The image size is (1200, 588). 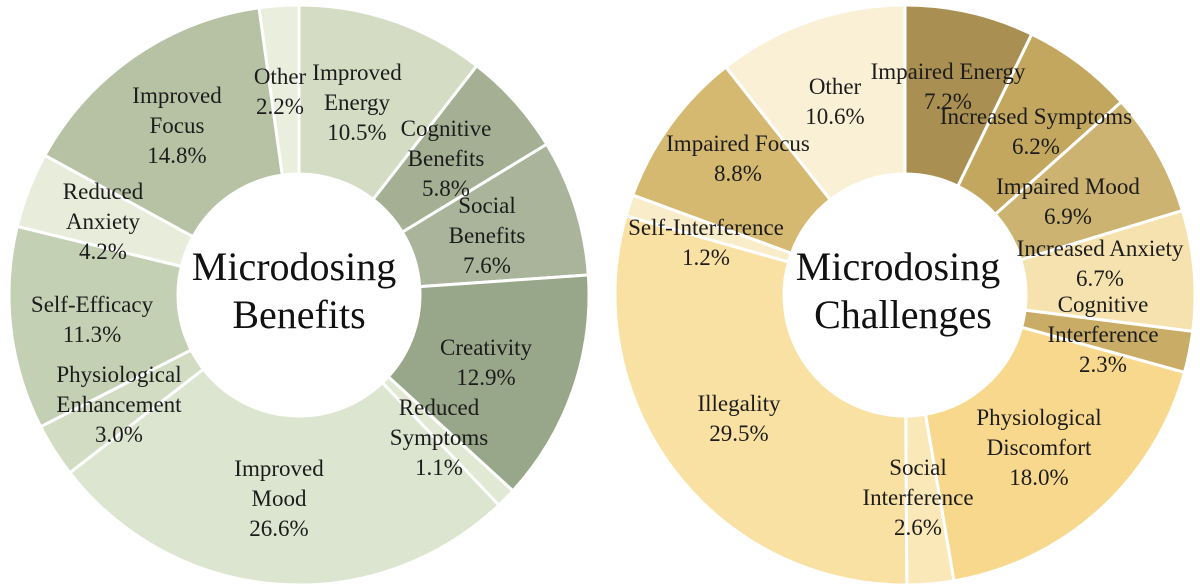 What do you see at coordinates (739, 418) in the screenshot?
I see `slice-label-illegality: Illegality 29.5%` at bounding box center [739, 418].